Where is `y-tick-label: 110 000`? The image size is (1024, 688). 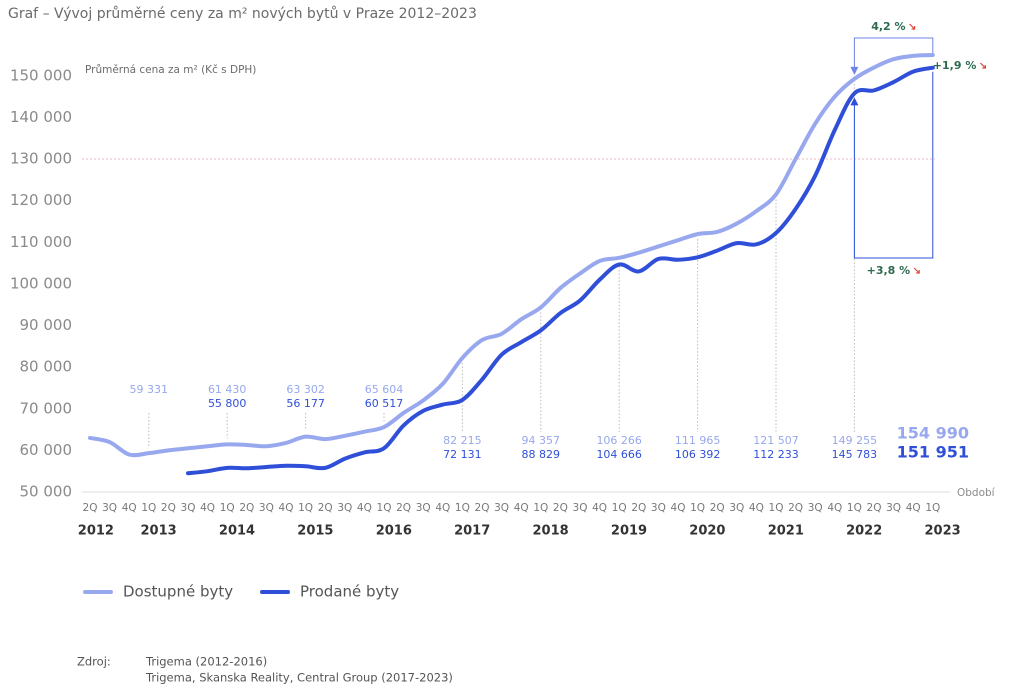 y-tick-label: 110 000 is located at coordinates (41, 242).